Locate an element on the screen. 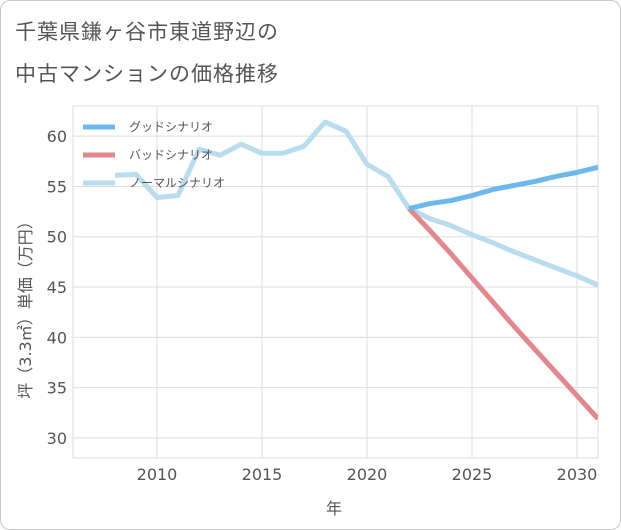  x-tick-label: 2025 is located at coordinates (472, 474).